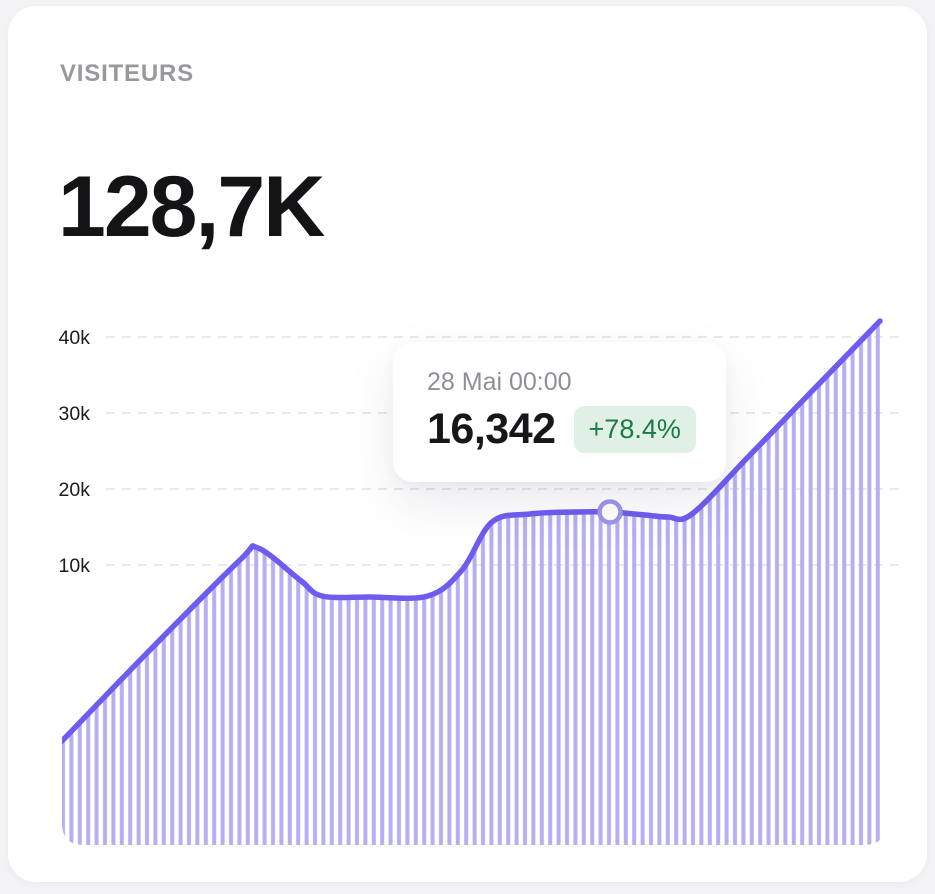 This screenshot has height=894, width=935. Describe the element at coordinates (610, 512) in the screenshot. I see `marker-dot` at that location.